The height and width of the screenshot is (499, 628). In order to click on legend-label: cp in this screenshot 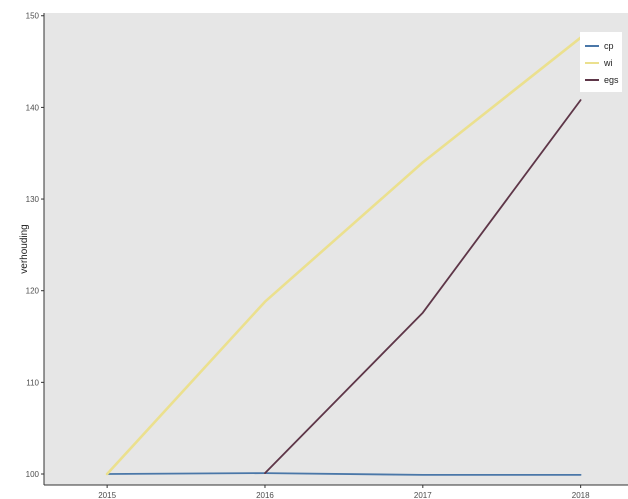, I will do `click(609, 46)`.